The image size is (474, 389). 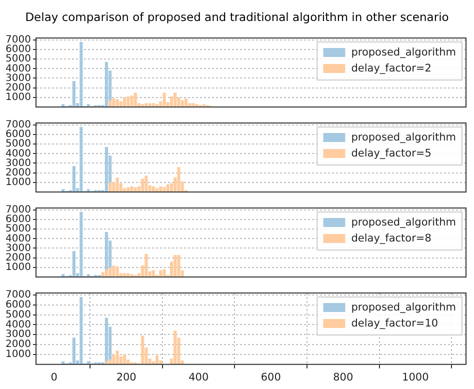 What do you see at coordinates (391, 238) in the screenshot?
I see `legend-label: delay_factor=8` at bounding box center [391, 238].